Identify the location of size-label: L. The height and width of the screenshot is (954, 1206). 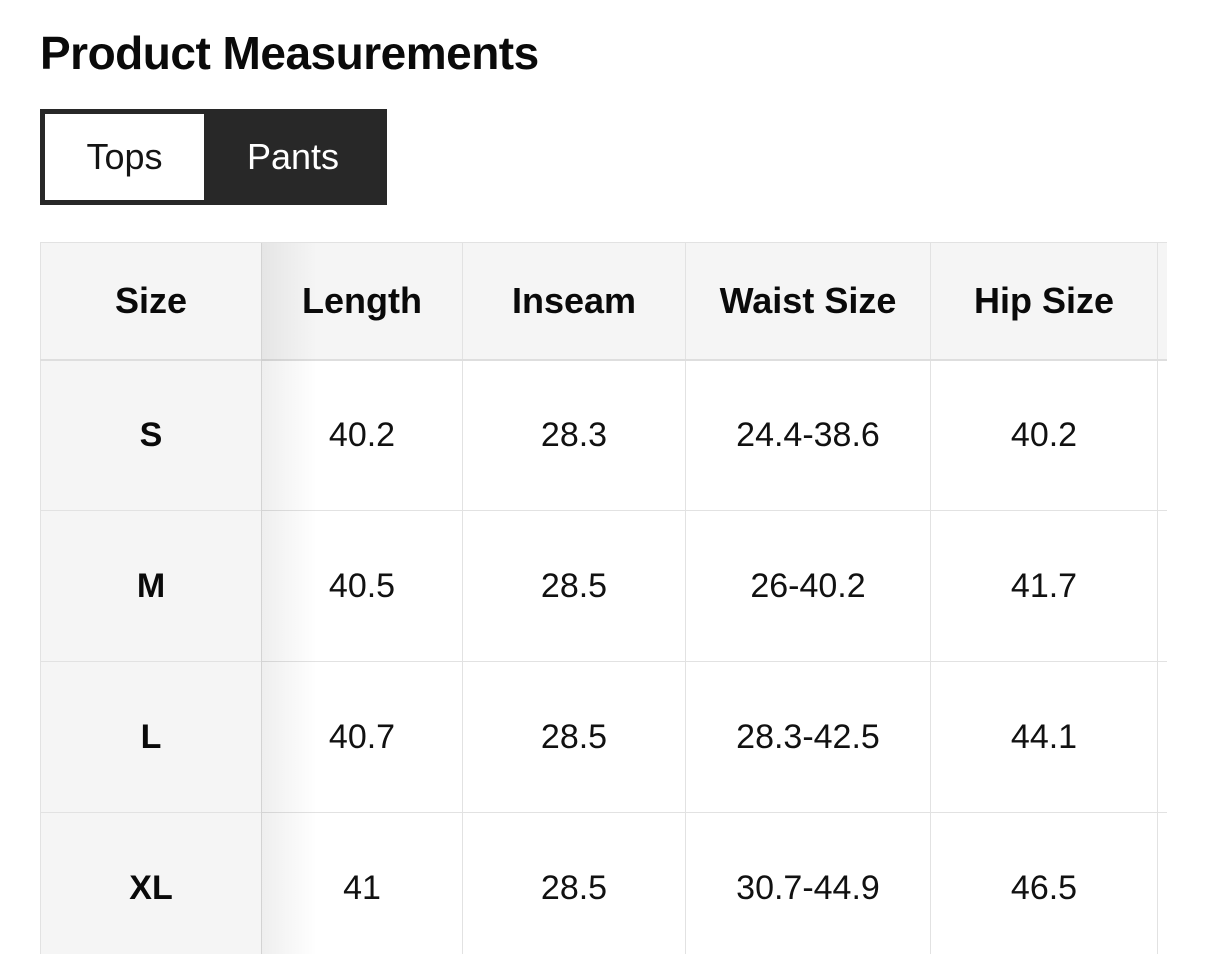
(151, 737).